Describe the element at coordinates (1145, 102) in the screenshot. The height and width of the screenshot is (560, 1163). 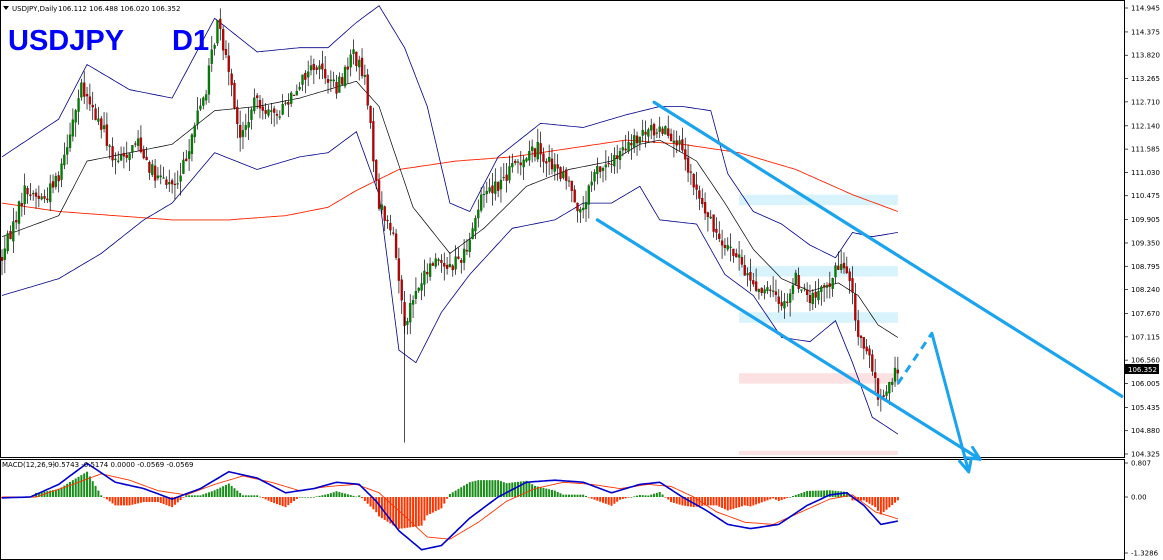
I see `price-tick-label: 112.710` at that location.